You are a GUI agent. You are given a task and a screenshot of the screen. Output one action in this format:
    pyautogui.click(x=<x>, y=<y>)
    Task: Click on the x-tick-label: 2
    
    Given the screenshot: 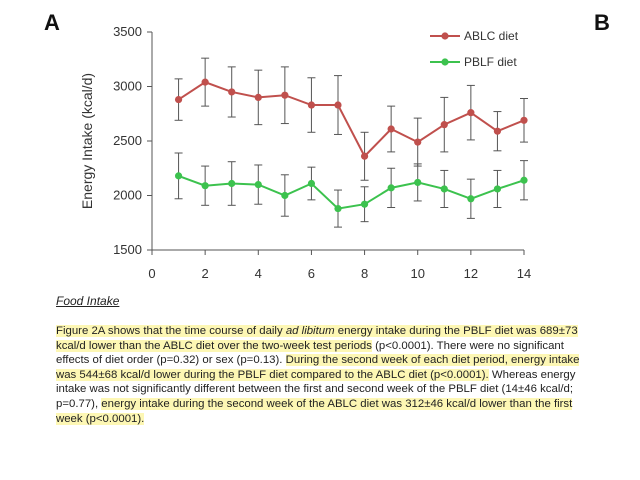 What is the action you would take?
    pyautogui.click(x=205, y=273)
    